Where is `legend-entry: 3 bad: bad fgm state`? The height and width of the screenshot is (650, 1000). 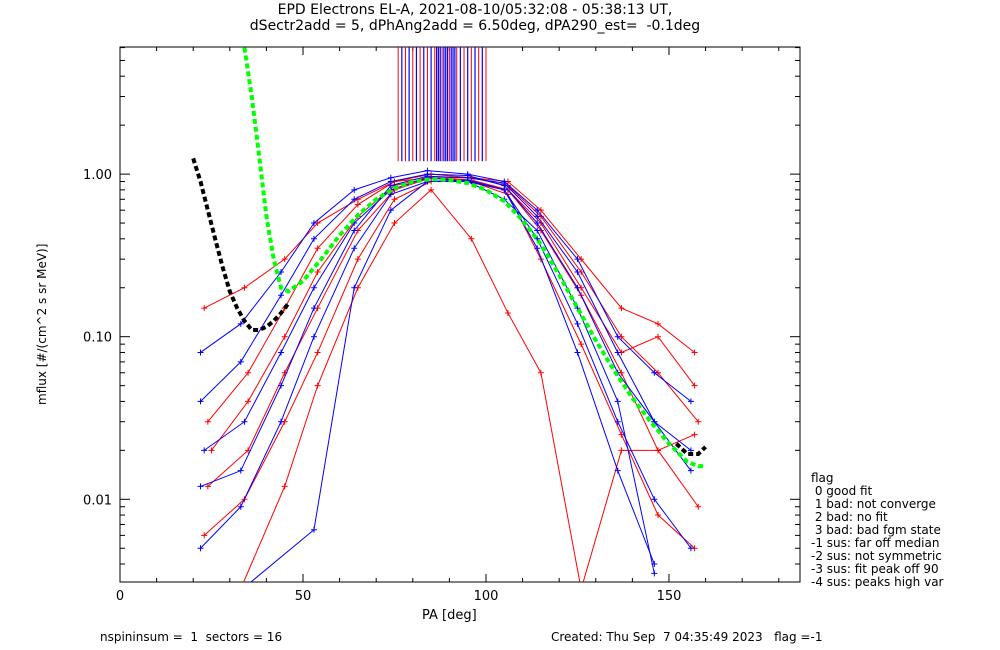 legend-entry: 3 bad: bad fgm state is located at coordinates (876, 530).